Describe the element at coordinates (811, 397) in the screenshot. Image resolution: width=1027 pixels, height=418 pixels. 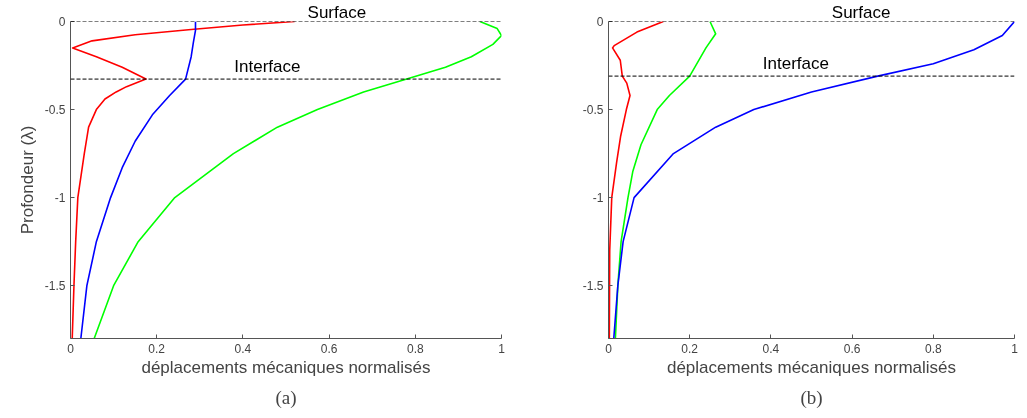
I see `text: (b)` at that location.